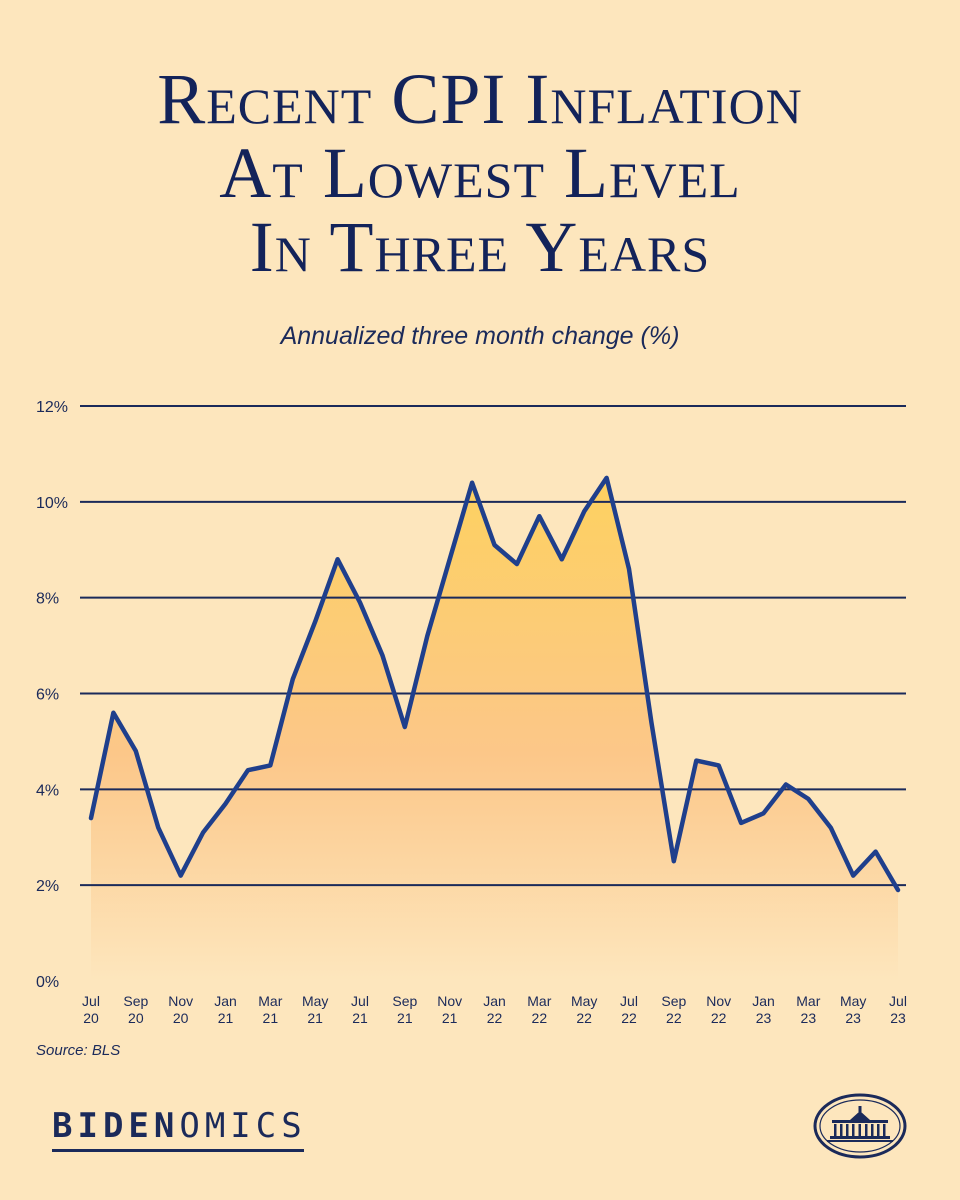 The image size is (960, 1200). What do you see at coordinates (47, 982) in the screenshot?
I see `y-tick-label: 0%` at bounding box center [47, 982].